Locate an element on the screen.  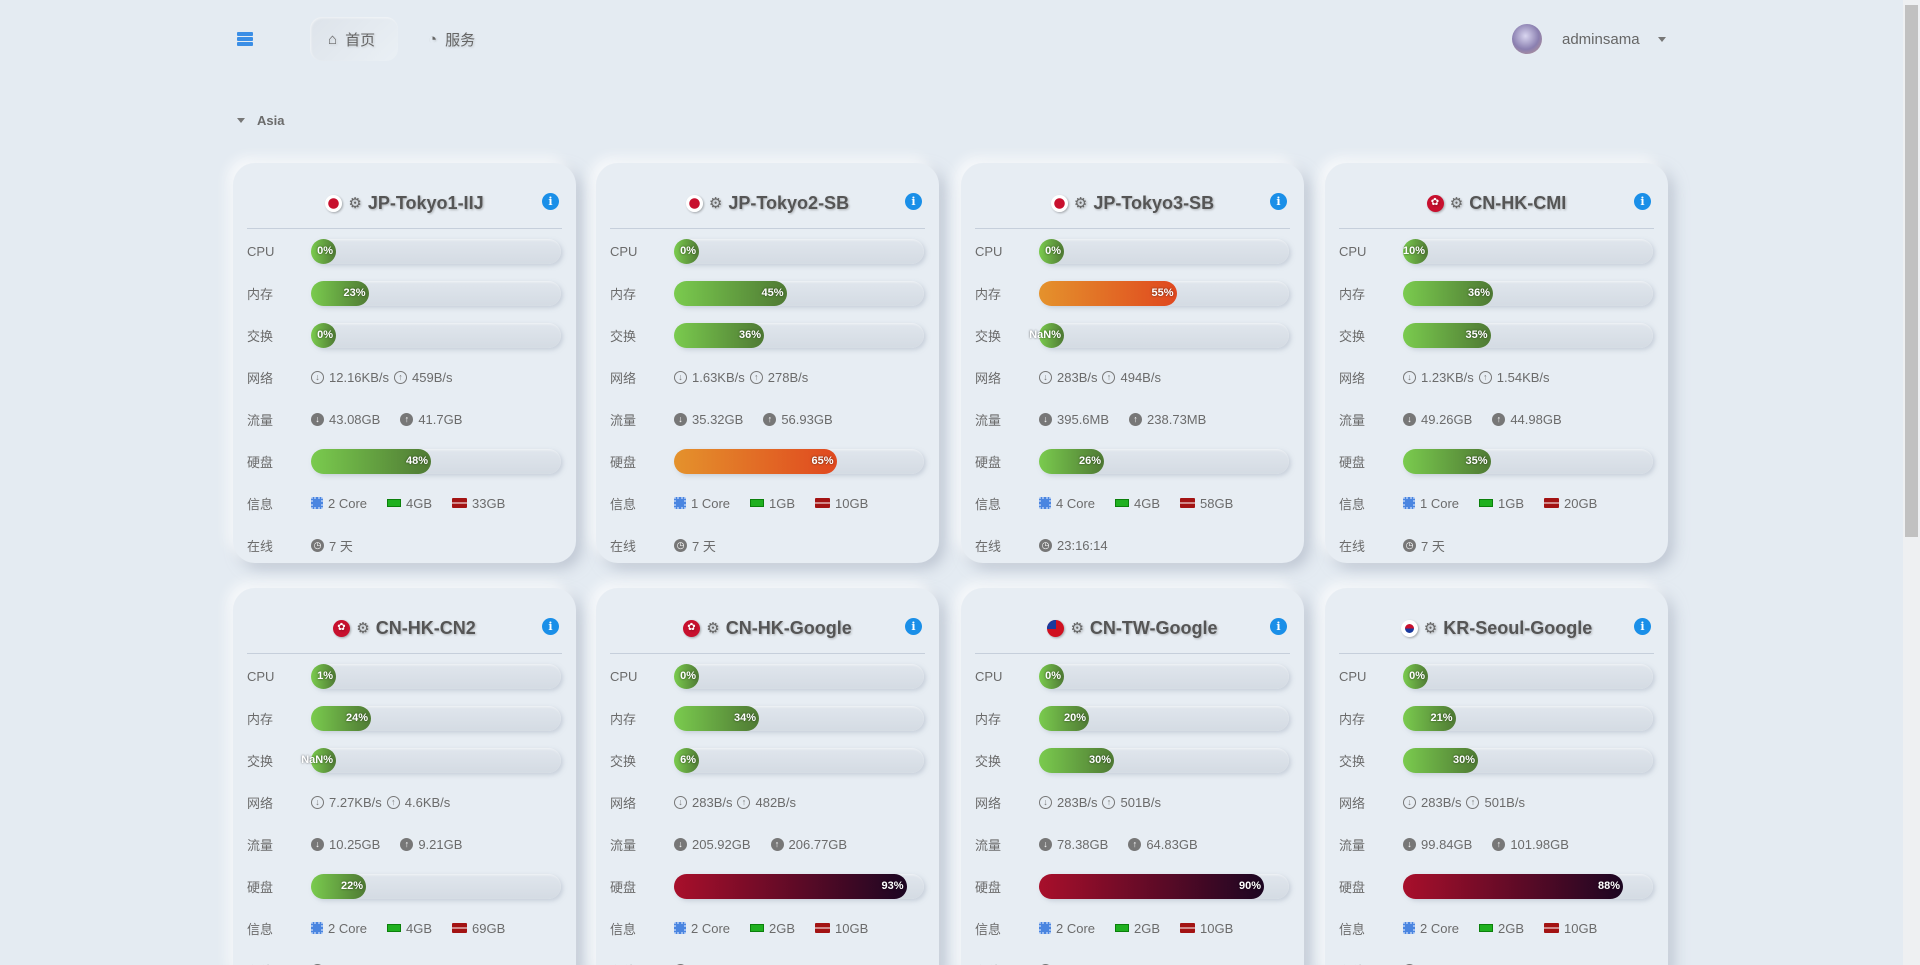
server-logo-icon is located at coordinates (245, 39).